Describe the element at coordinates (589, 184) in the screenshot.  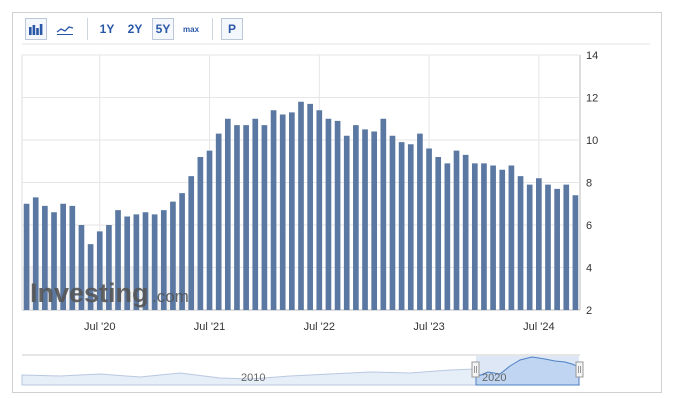
I see `y-tick-label: 8` at that location.